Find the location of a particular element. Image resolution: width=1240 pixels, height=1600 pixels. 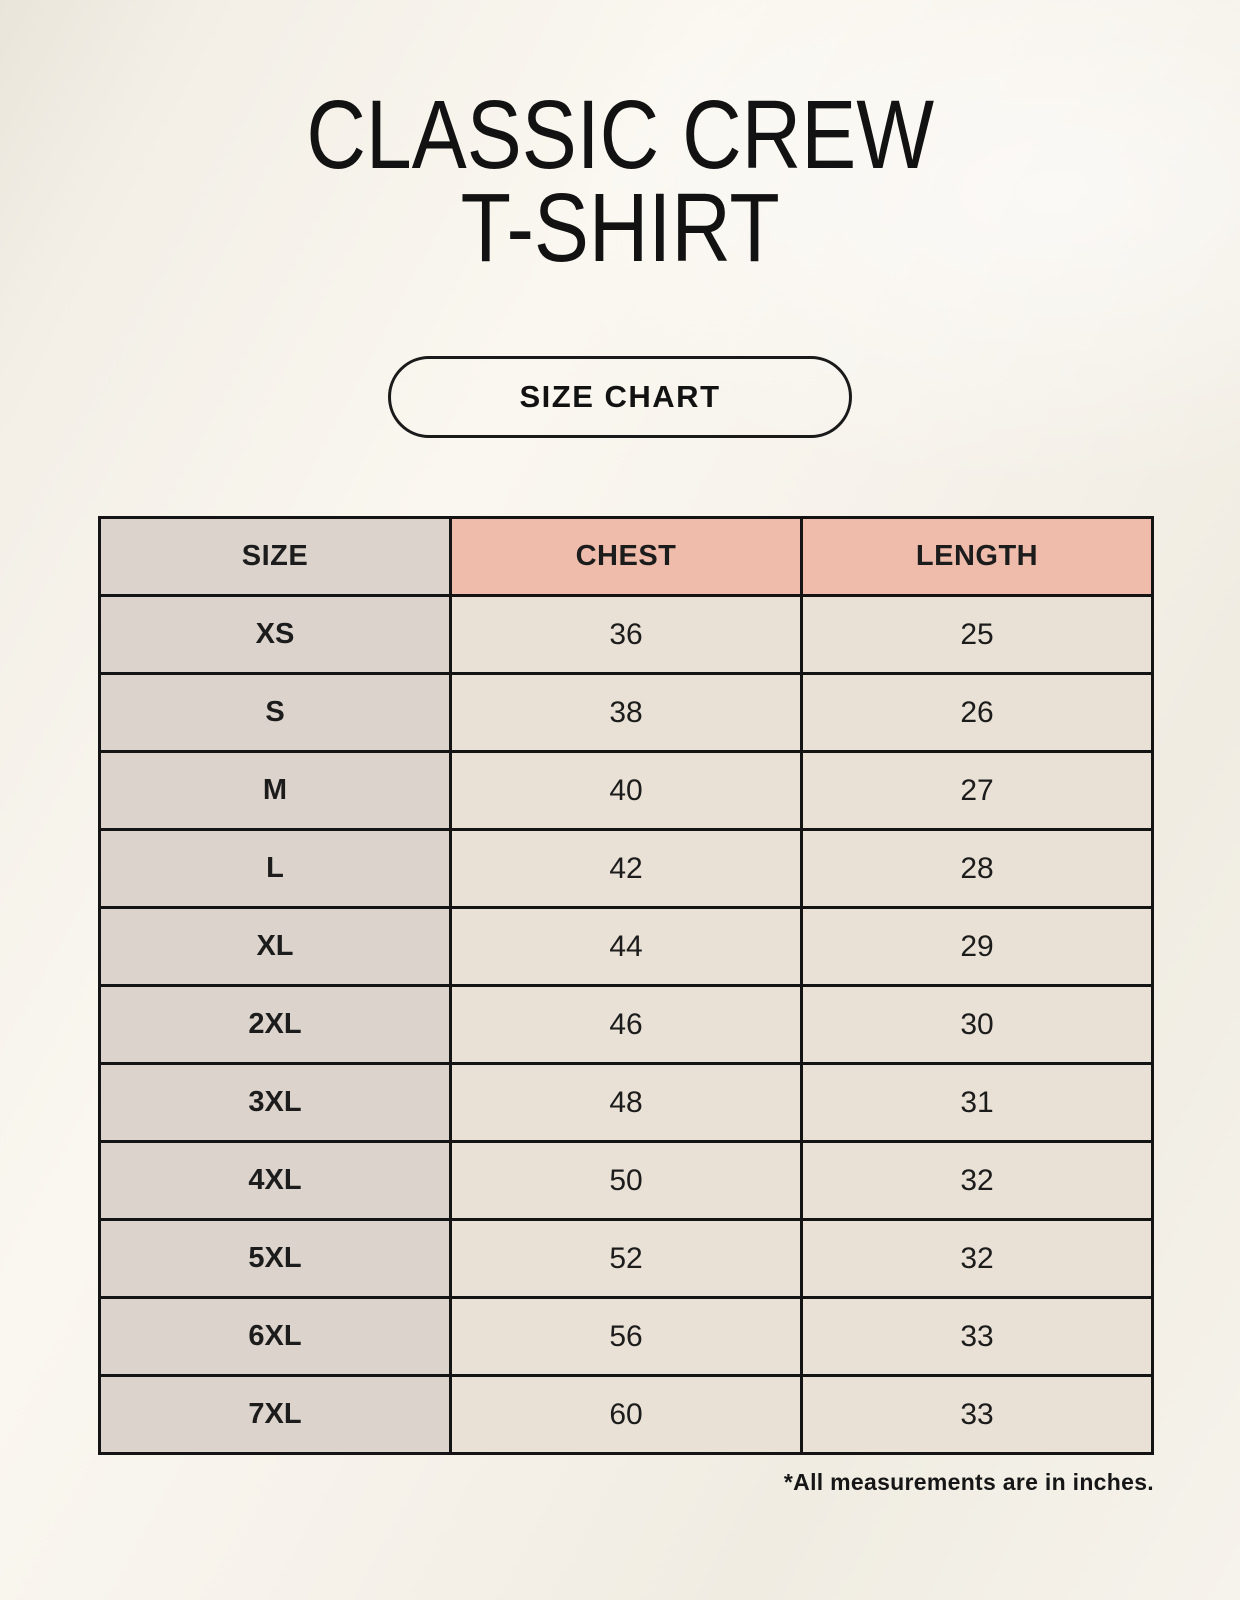

length-cell: 25 is located at coordinates (977, 635).